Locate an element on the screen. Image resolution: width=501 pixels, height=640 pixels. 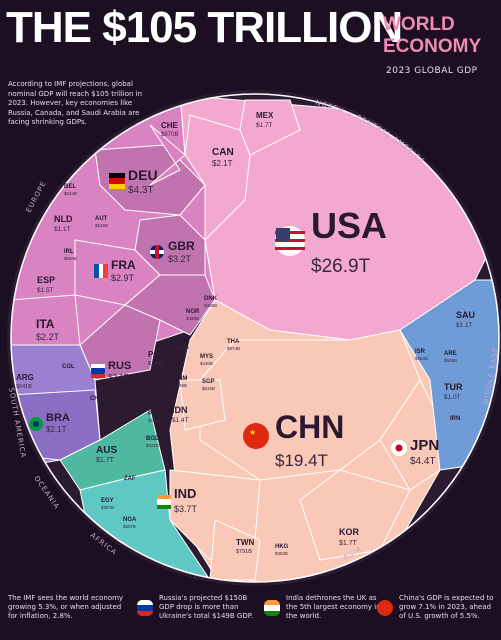
label-chn-value: $19.4T is located at coordinates (301, 460).